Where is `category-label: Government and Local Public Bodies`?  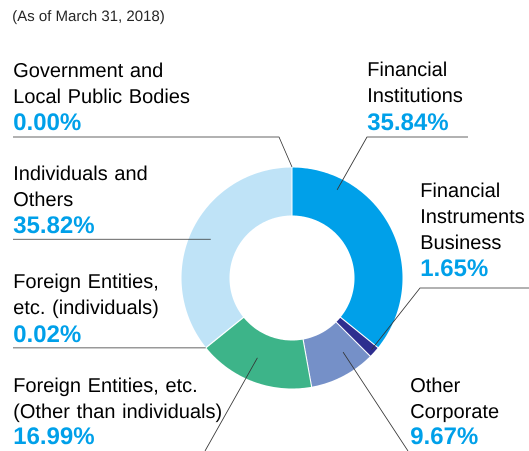 category-label: Government and Local Public Bodies is located at coordinates (102, 83).